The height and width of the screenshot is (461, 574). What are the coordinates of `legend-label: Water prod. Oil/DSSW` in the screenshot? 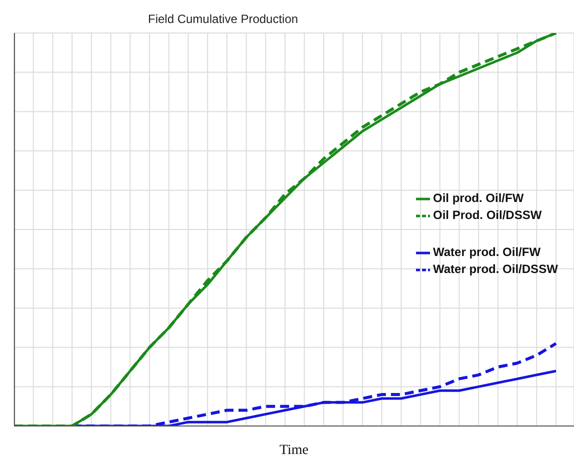 It's located at (495, 269).